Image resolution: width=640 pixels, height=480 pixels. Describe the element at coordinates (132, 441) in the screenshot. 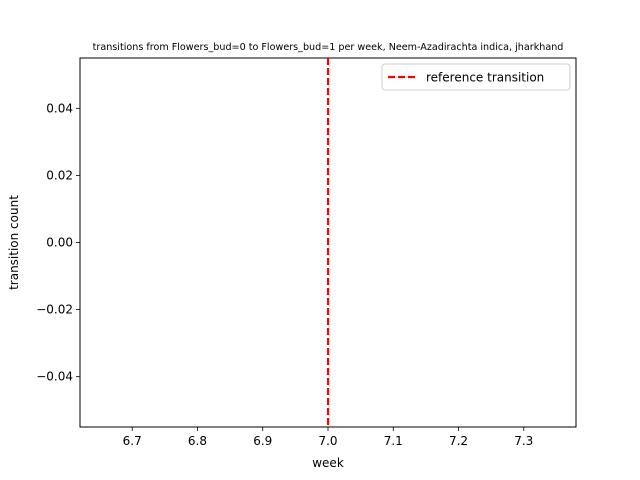

I see `x-tick-label: 6.7` at that location.